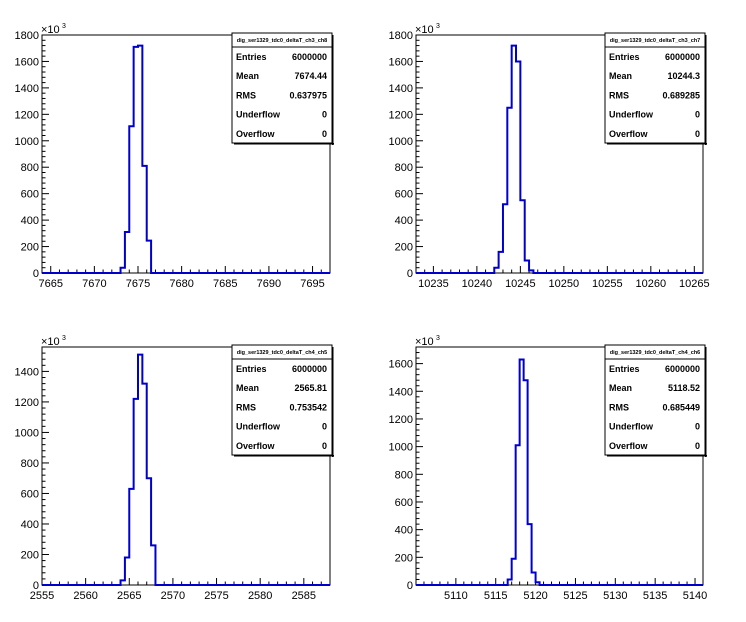 This screenshot has width=746, height=622. I want to click on x-tick-label: 7665, so click(50, 284).